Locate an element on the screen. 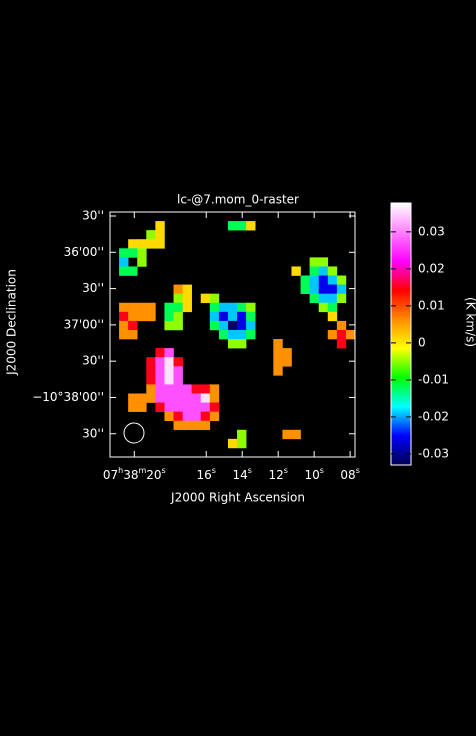  colorbar is located at coordinates (401, 334).